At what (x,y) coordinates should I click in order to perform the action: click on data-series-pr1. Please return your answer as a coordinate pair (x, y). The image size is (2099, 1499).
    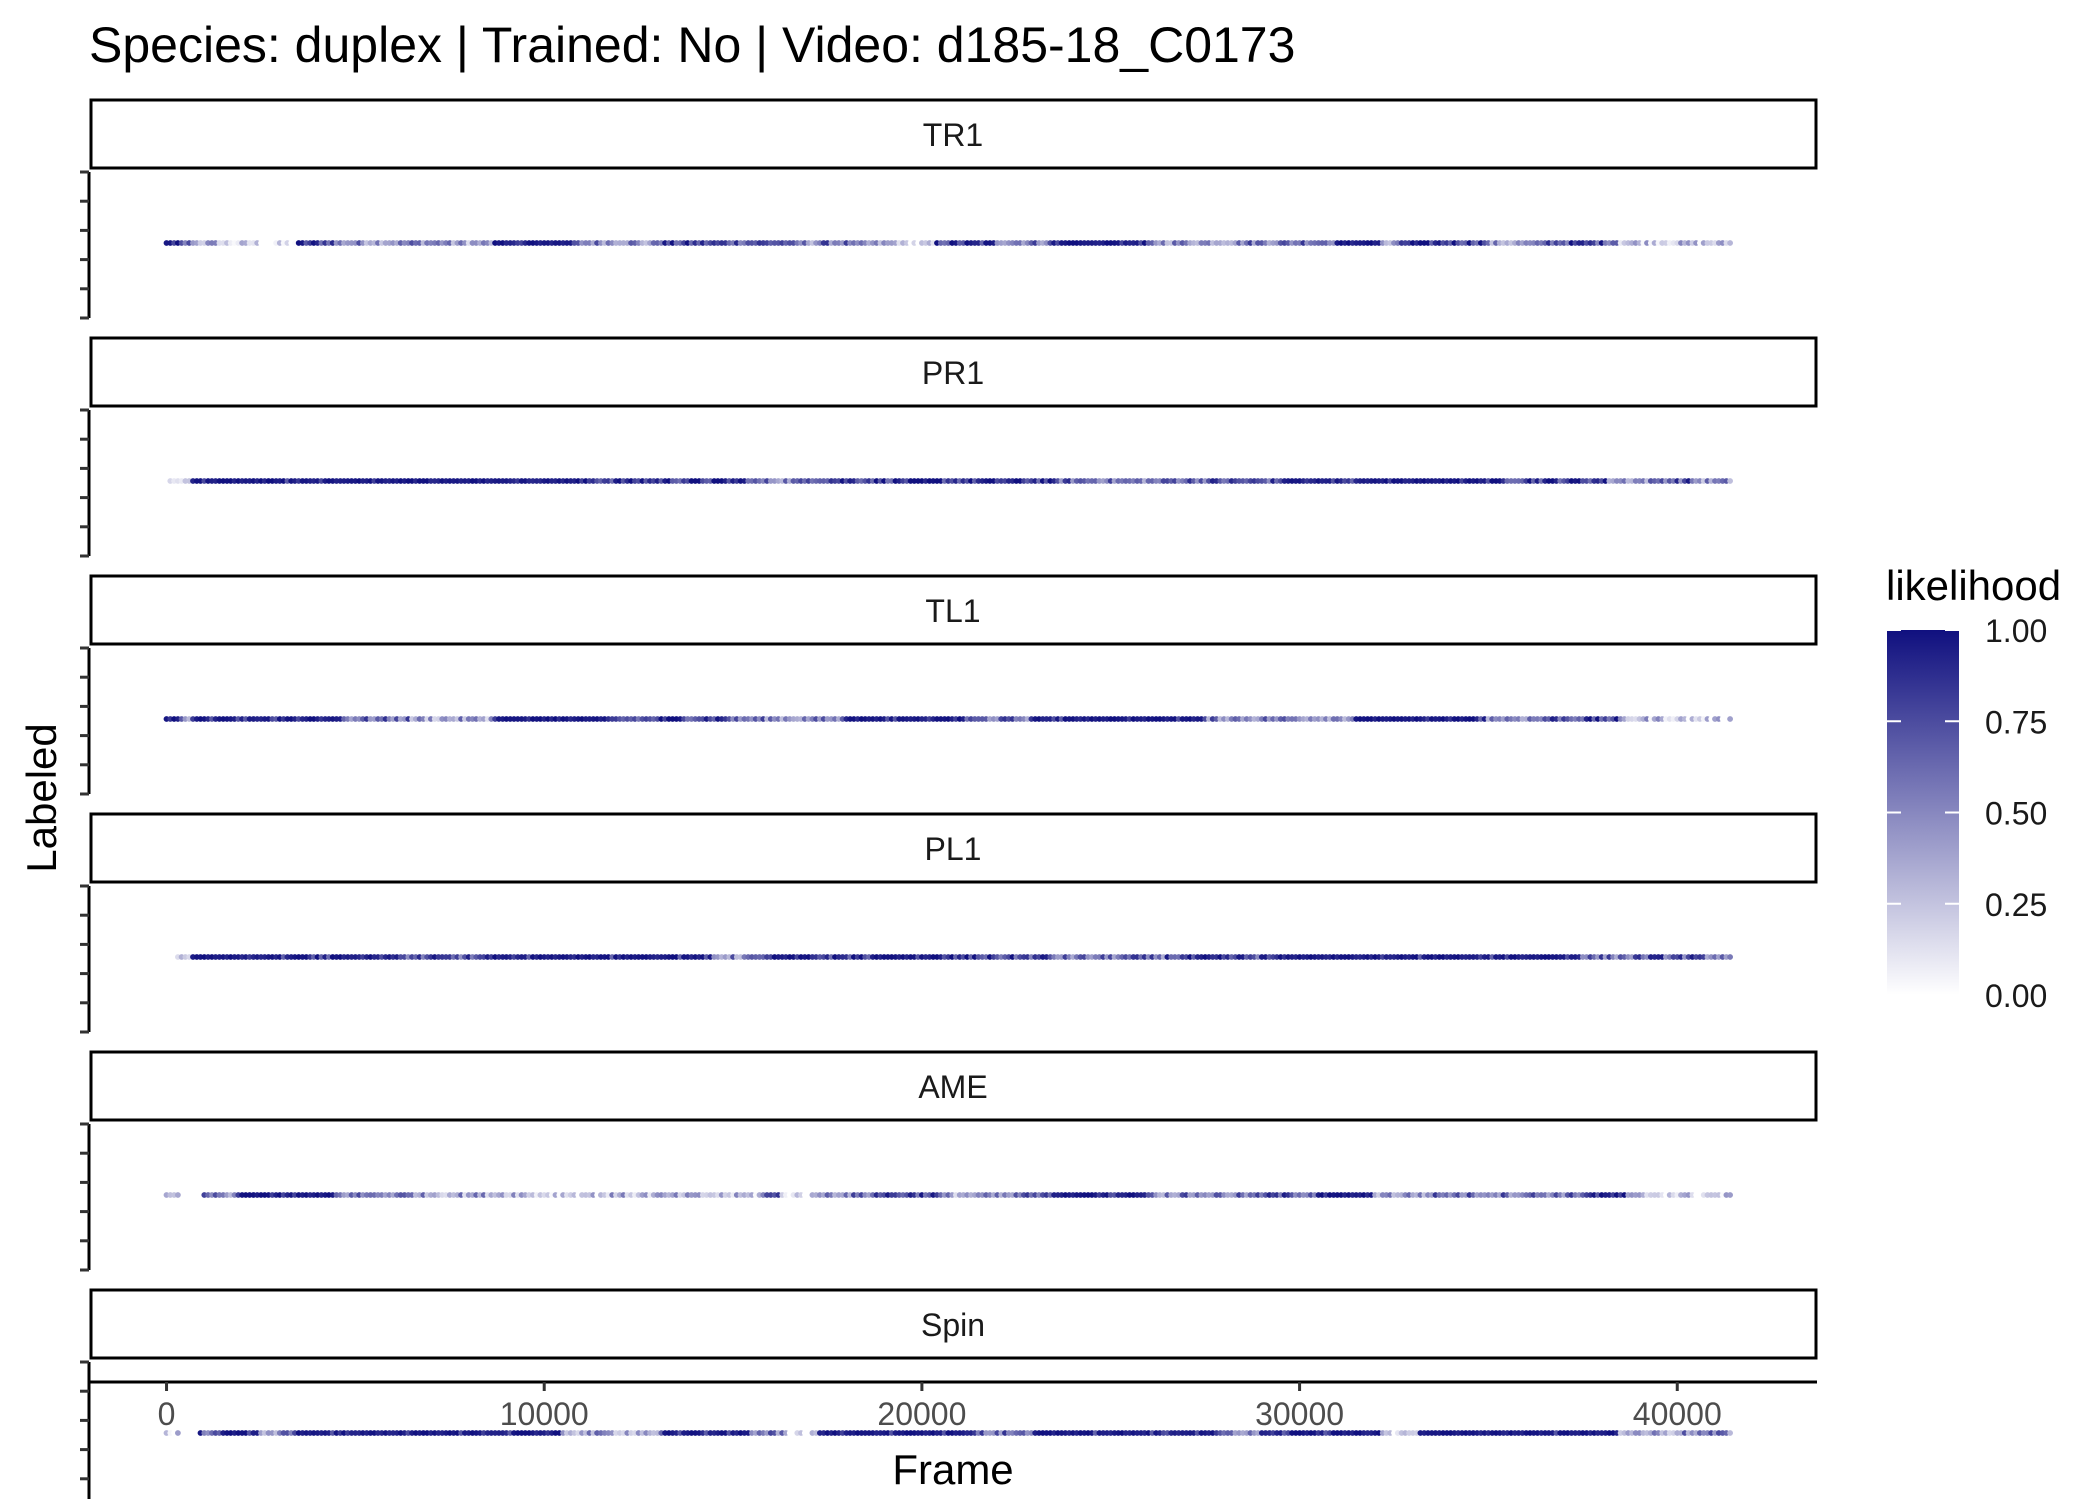
    Looking at the image, I should click on (948, 481).